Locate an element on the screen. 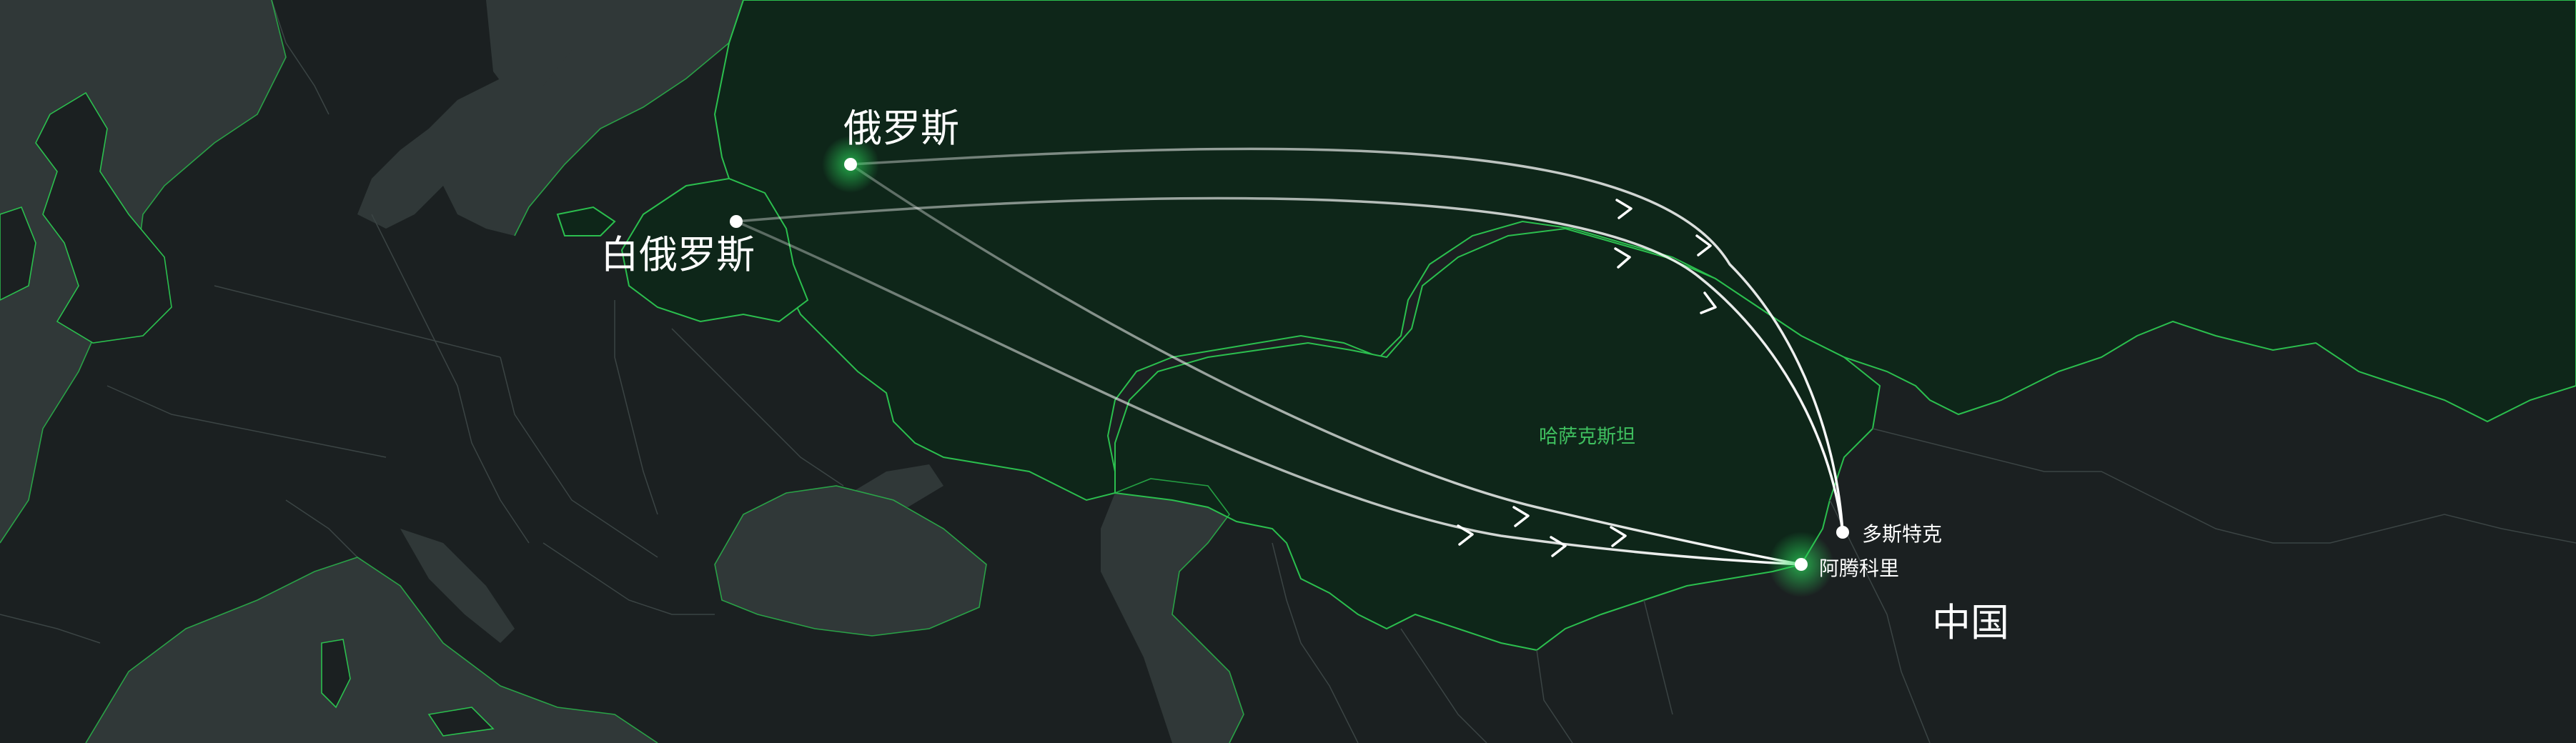 The image size is (2576, 743). sea-adriatic is located at coordinates (458, 586).